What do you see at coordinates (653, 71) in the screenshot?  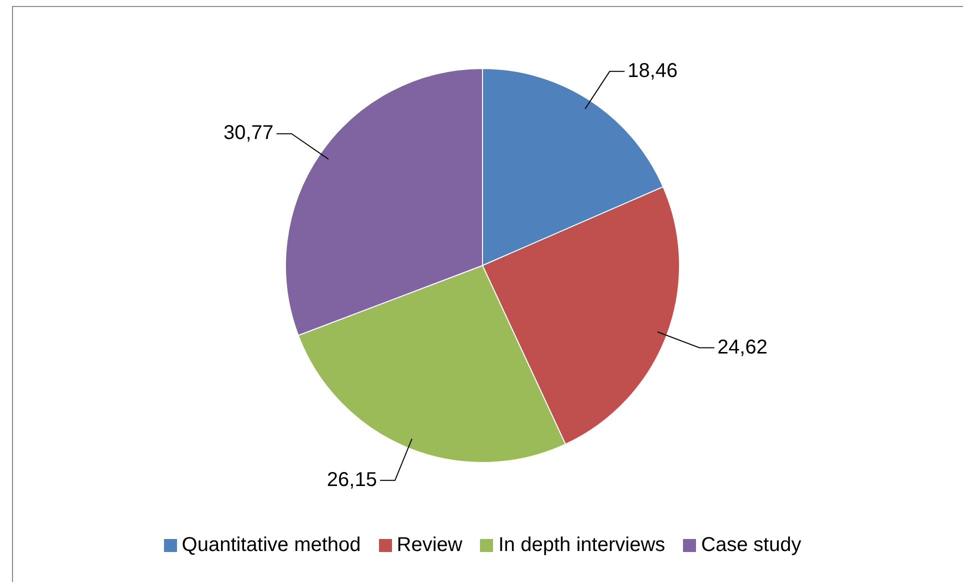 I see `data-label: 18,46` at bounding box center [653, 71].